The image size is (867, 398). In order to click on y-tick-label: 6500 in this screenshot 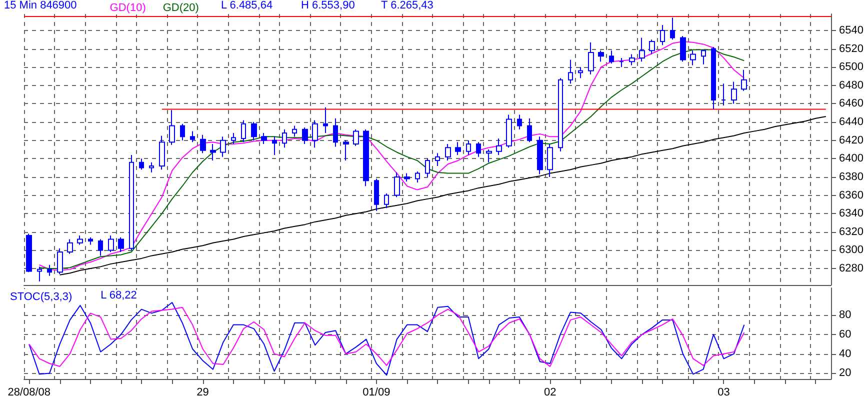, I will do `click(851, 67)`.